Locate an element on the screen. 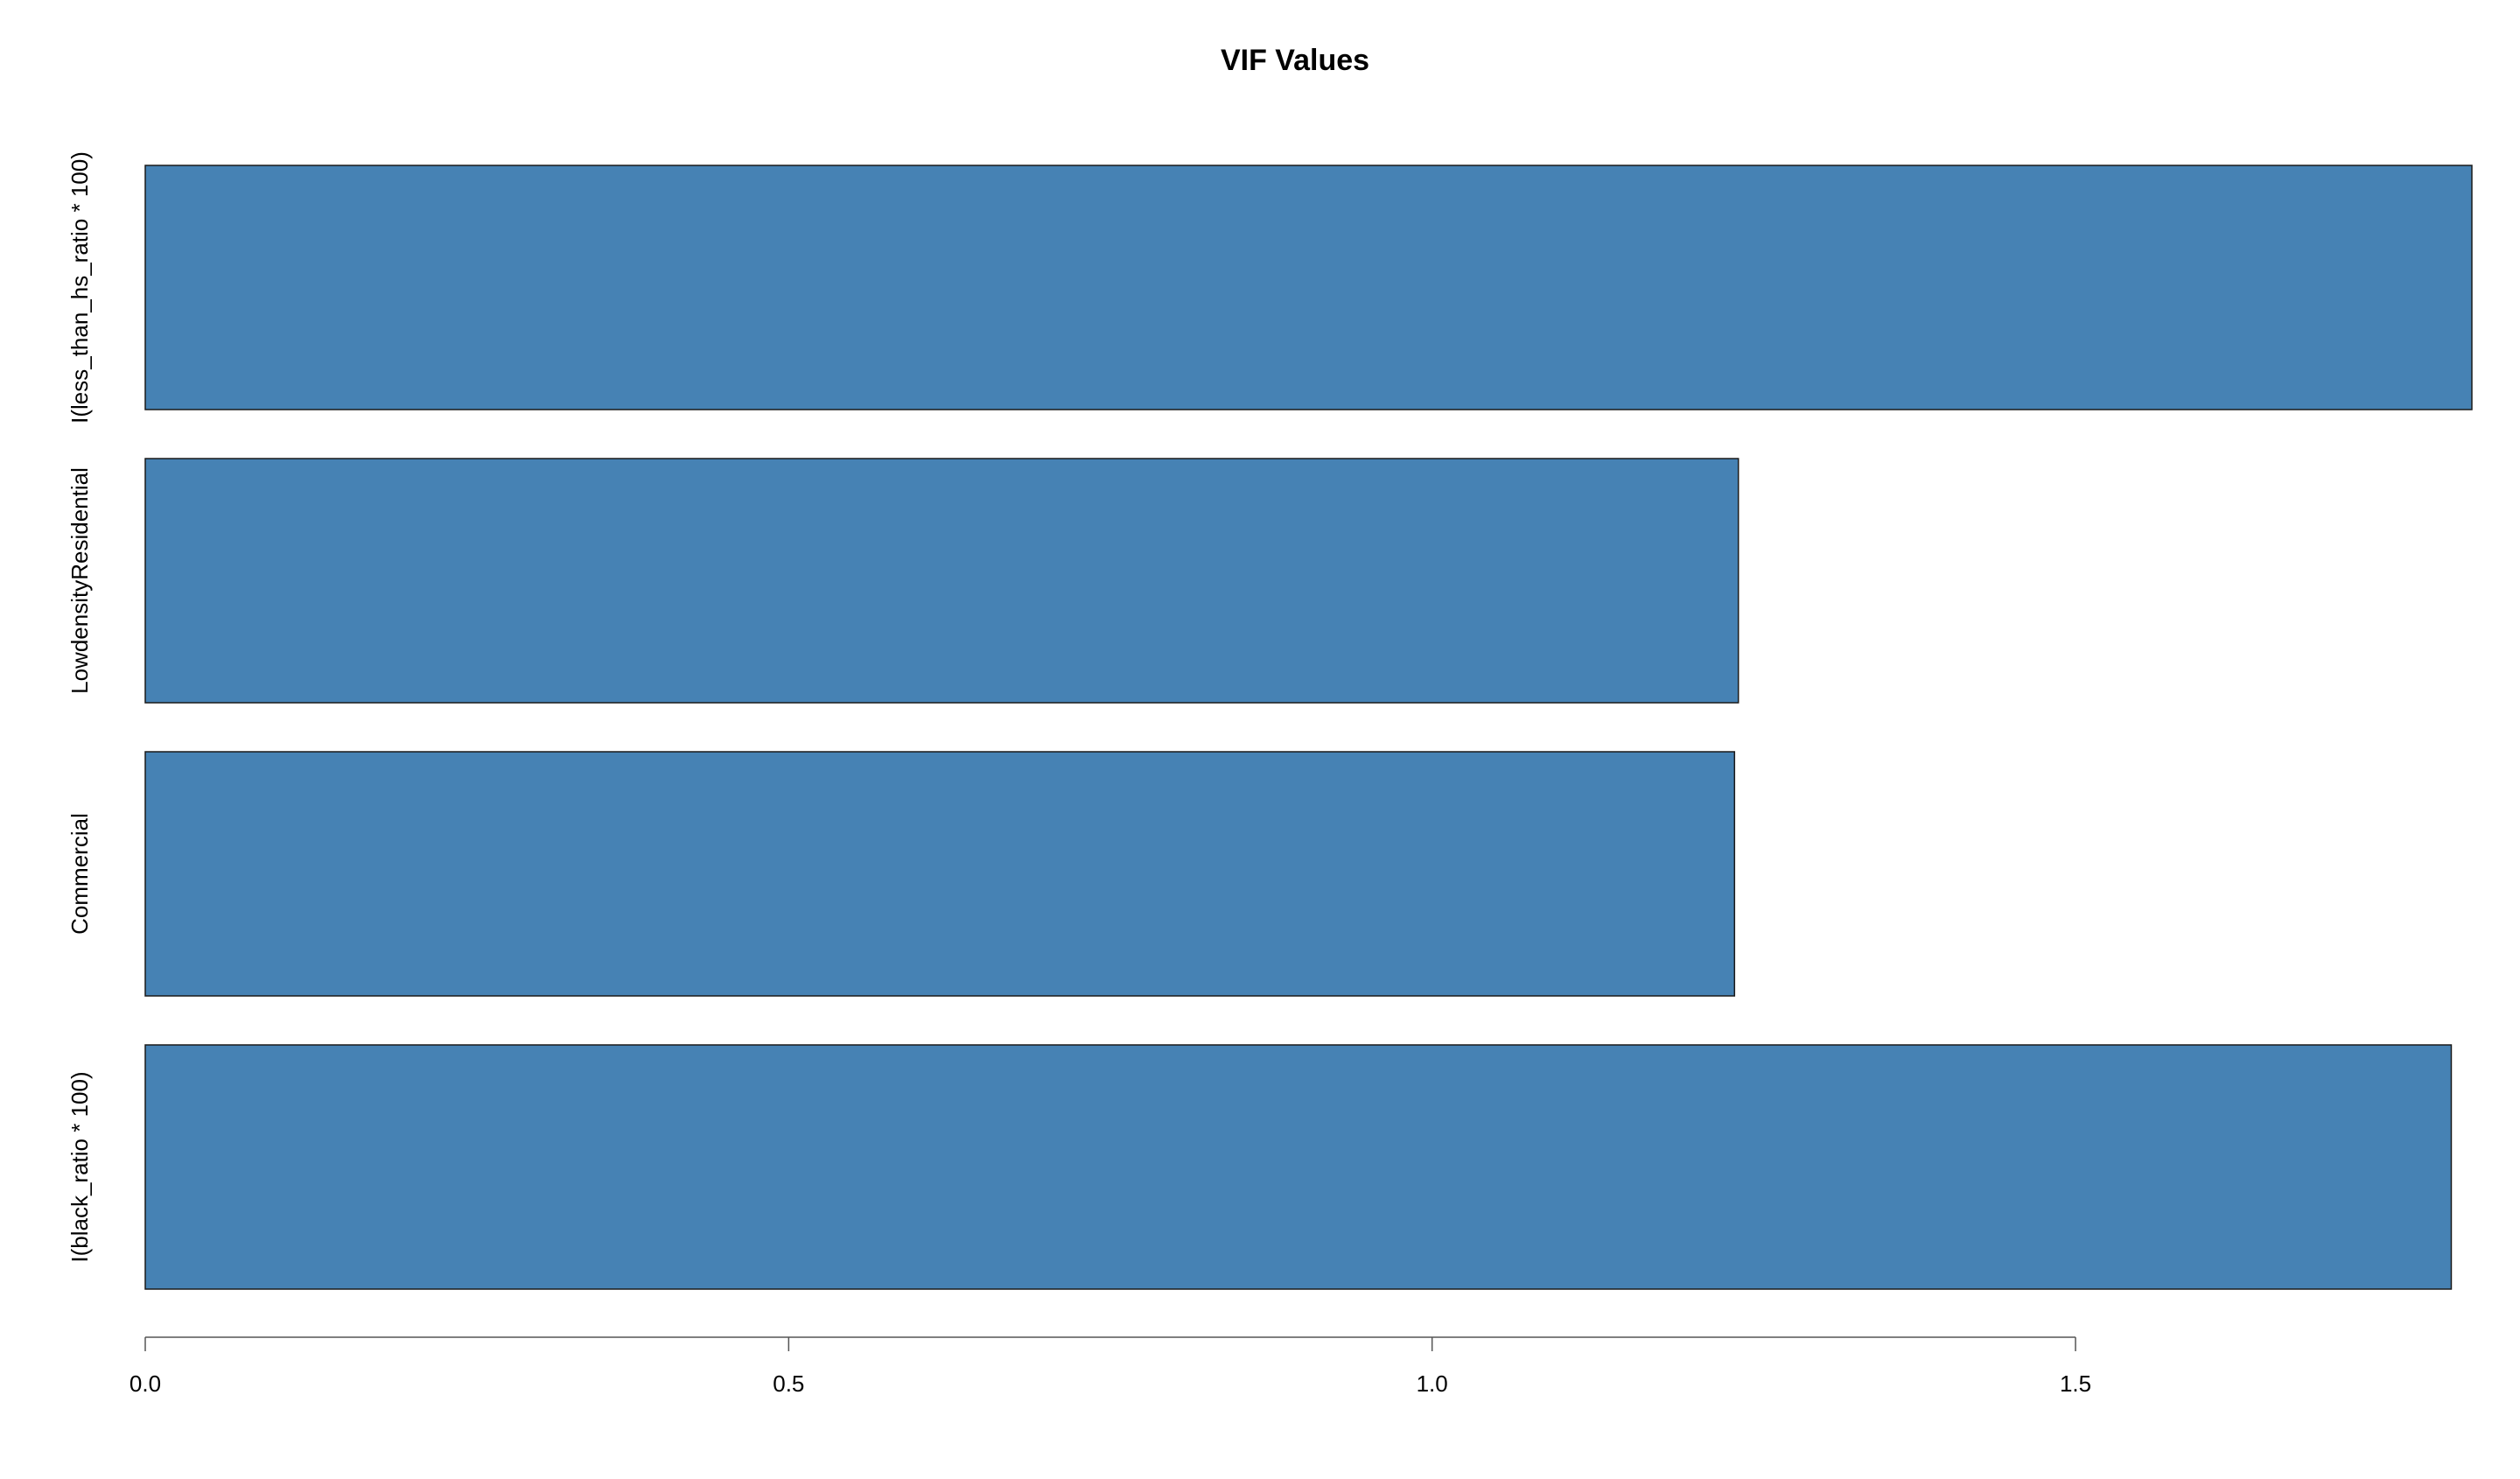 The image size is (2520, 1479). chart-title: VIF Values is located at coordinates (1295, 61).